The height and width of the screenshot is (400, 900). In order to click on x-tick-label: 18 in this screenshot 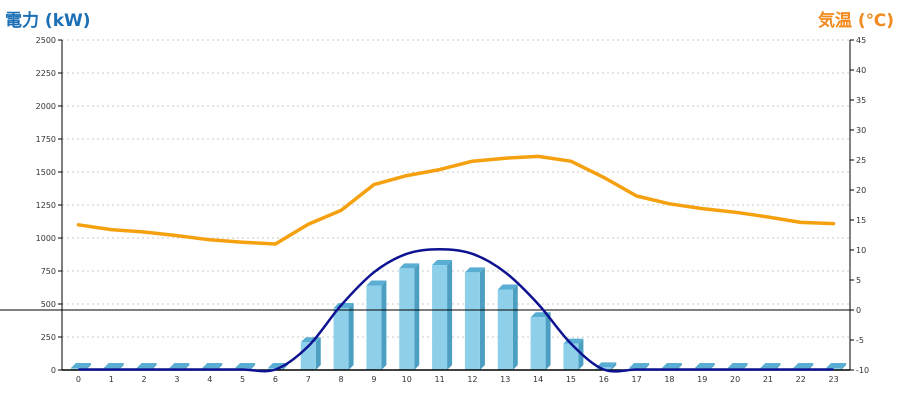, I will do `click(669, 379)`.